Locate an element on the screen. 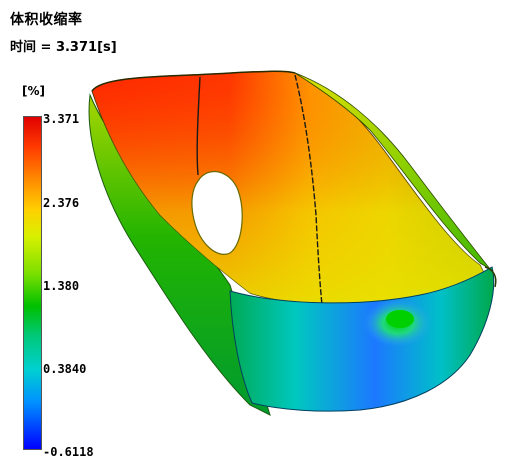  legend-tick-4: 0.3840 is located at coordinates (65, 369).